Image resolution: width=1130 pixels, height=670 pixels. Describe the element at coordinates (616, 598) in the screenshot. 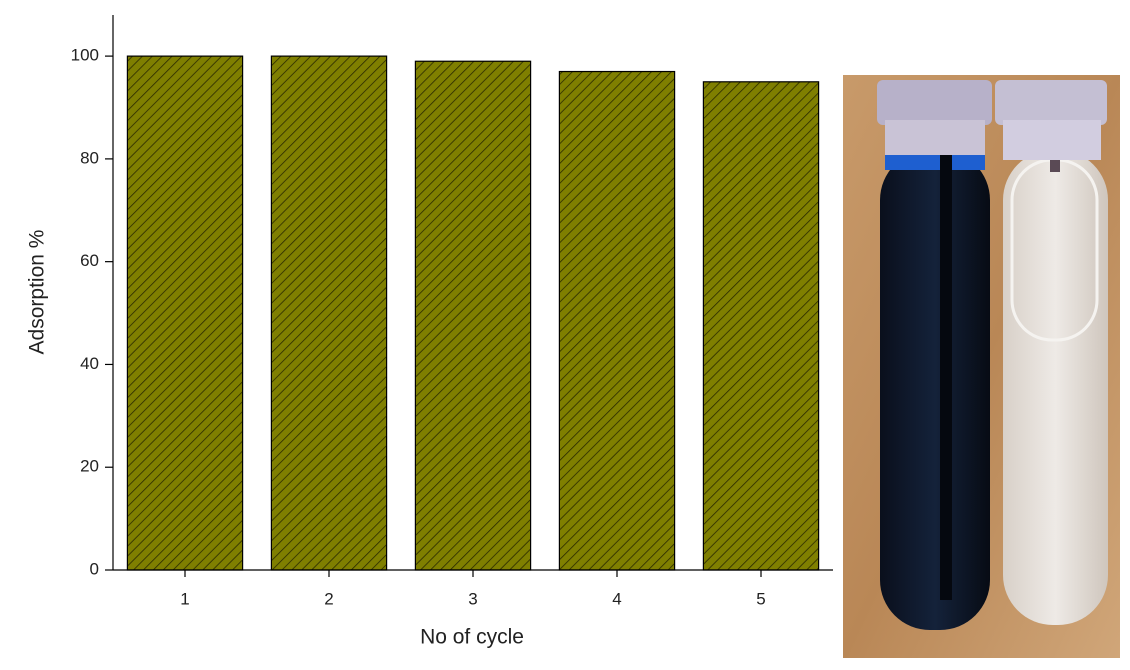

I see `x-tick-label: 4` at that location.